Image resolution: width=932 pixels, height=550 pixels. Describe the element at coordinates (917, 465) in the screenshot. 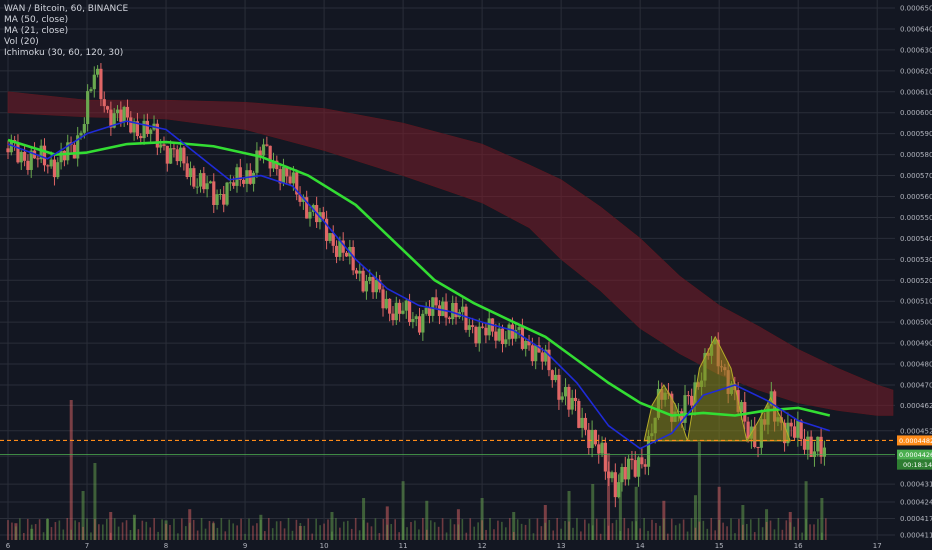

I see `countdown-label: 00:18:14` at that location.